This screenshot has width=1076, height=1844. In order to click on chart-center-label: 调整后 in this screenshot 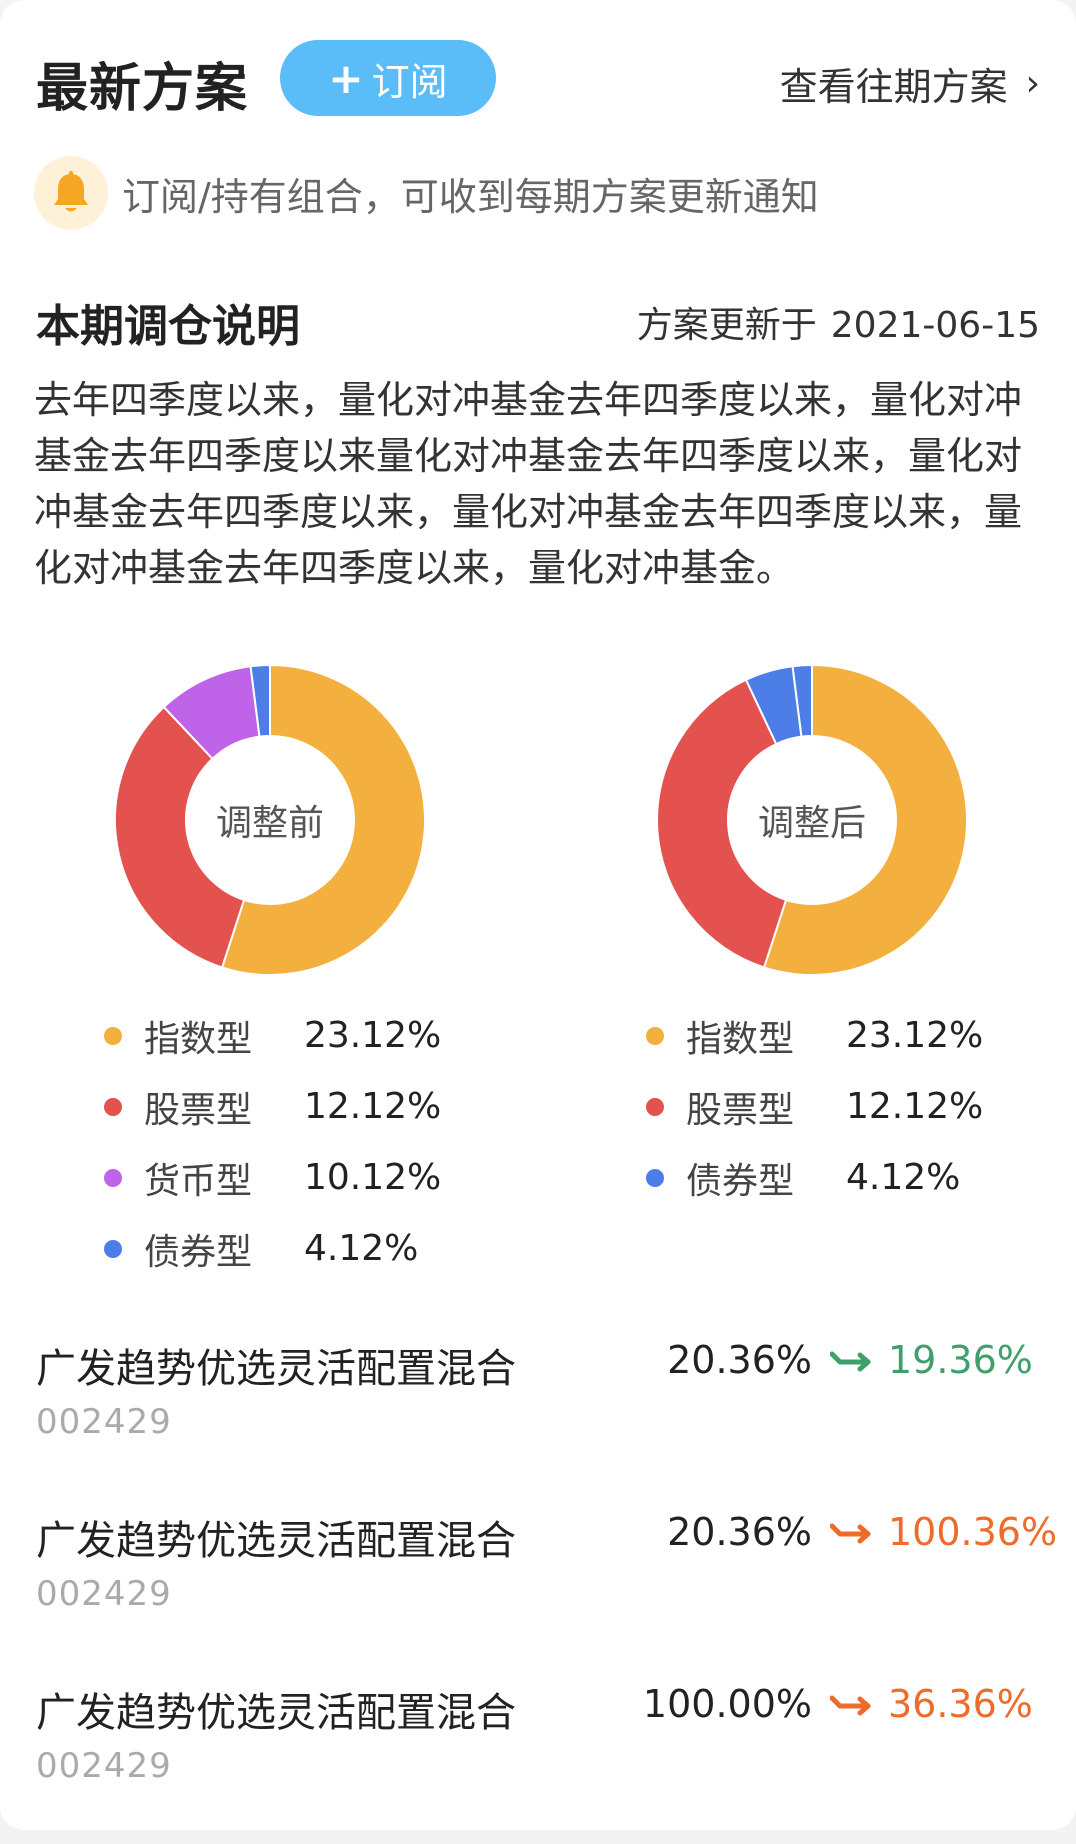, I will do `click(812, 820)`.